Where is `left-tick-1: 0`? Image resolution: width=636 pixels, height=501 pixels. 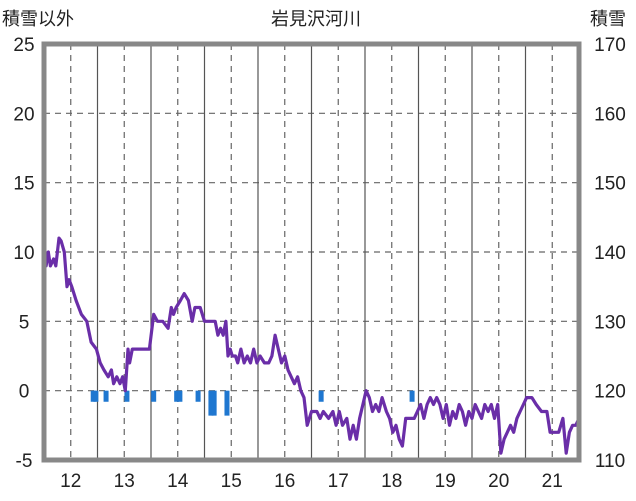
left-tick-1: 0 is located at coordinates (24, 392).